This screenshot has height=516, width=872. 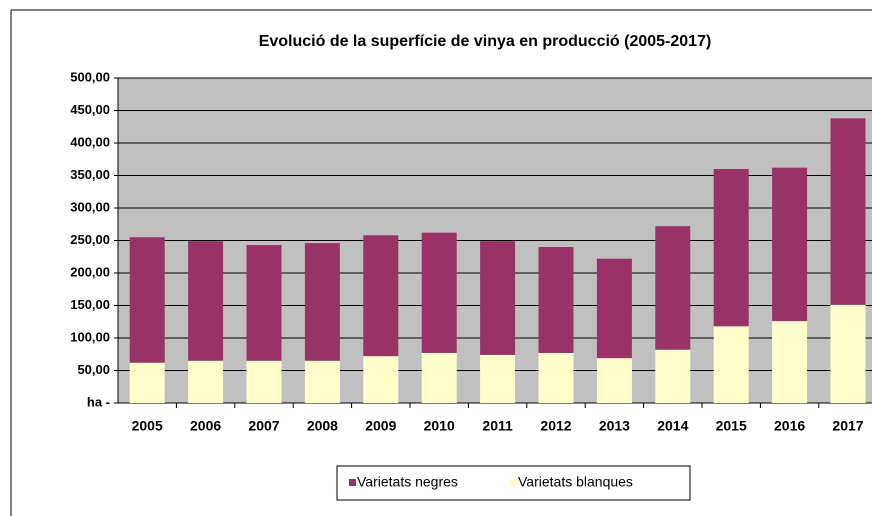 I want to click on x-tick-label: 2016, so click(x=789, y=426).